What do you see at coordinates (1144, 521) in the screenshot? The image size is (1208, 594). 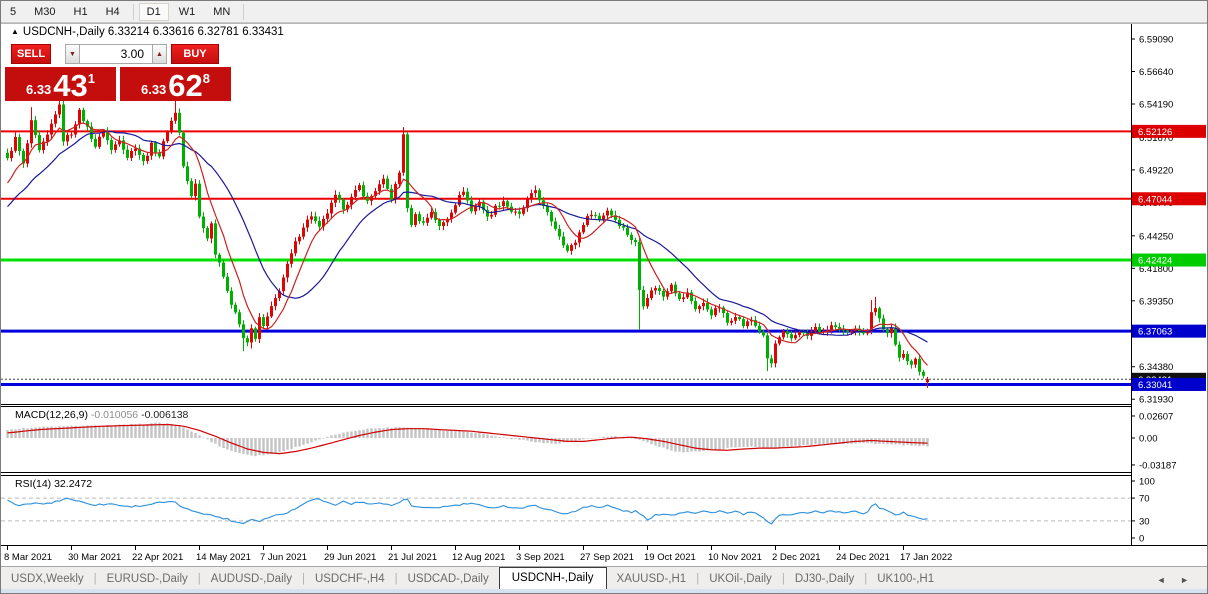 I see `svg-text: 30` at bounding box center [1144, 521].